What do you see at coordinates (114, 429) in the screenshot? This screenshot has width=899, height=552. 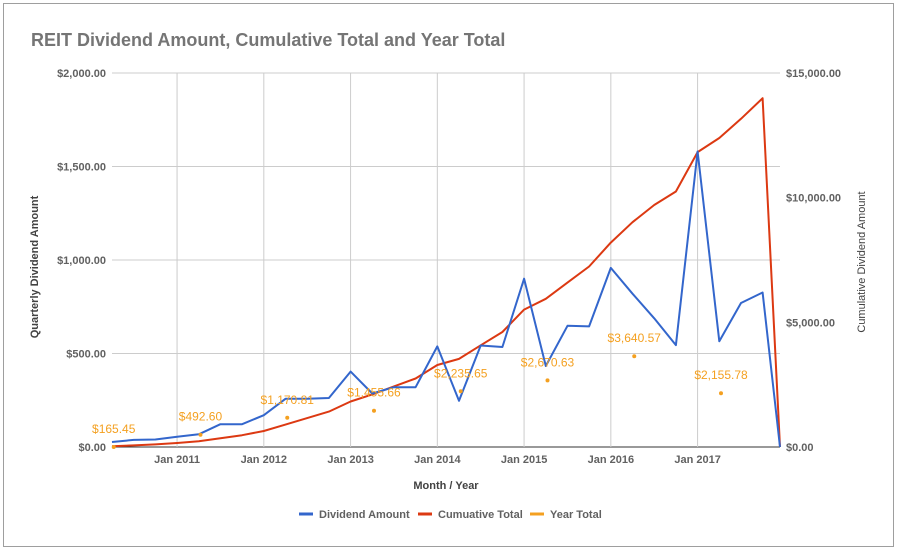 I see `year-total-label: $165.45` at bounding box center [114, 429].